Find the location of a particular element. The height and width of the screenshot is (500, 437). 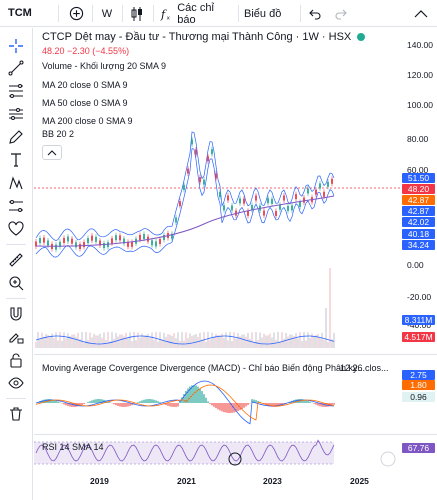

pattern-tool is located at coordinates (16, 114).